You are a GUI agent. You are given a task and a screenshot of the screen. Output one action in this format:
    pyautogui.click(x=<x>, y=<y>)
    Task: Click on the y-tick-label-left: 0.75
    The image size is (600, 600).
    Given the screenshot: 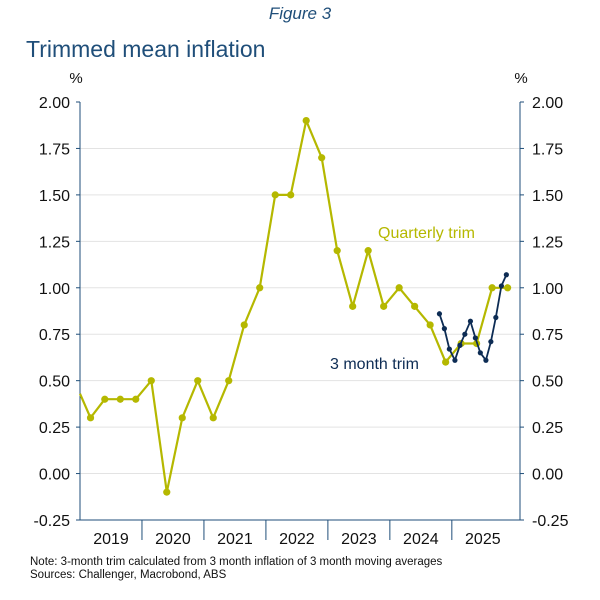 What is the action you would take?
    pyautogui.click(x=54, y=335)
    